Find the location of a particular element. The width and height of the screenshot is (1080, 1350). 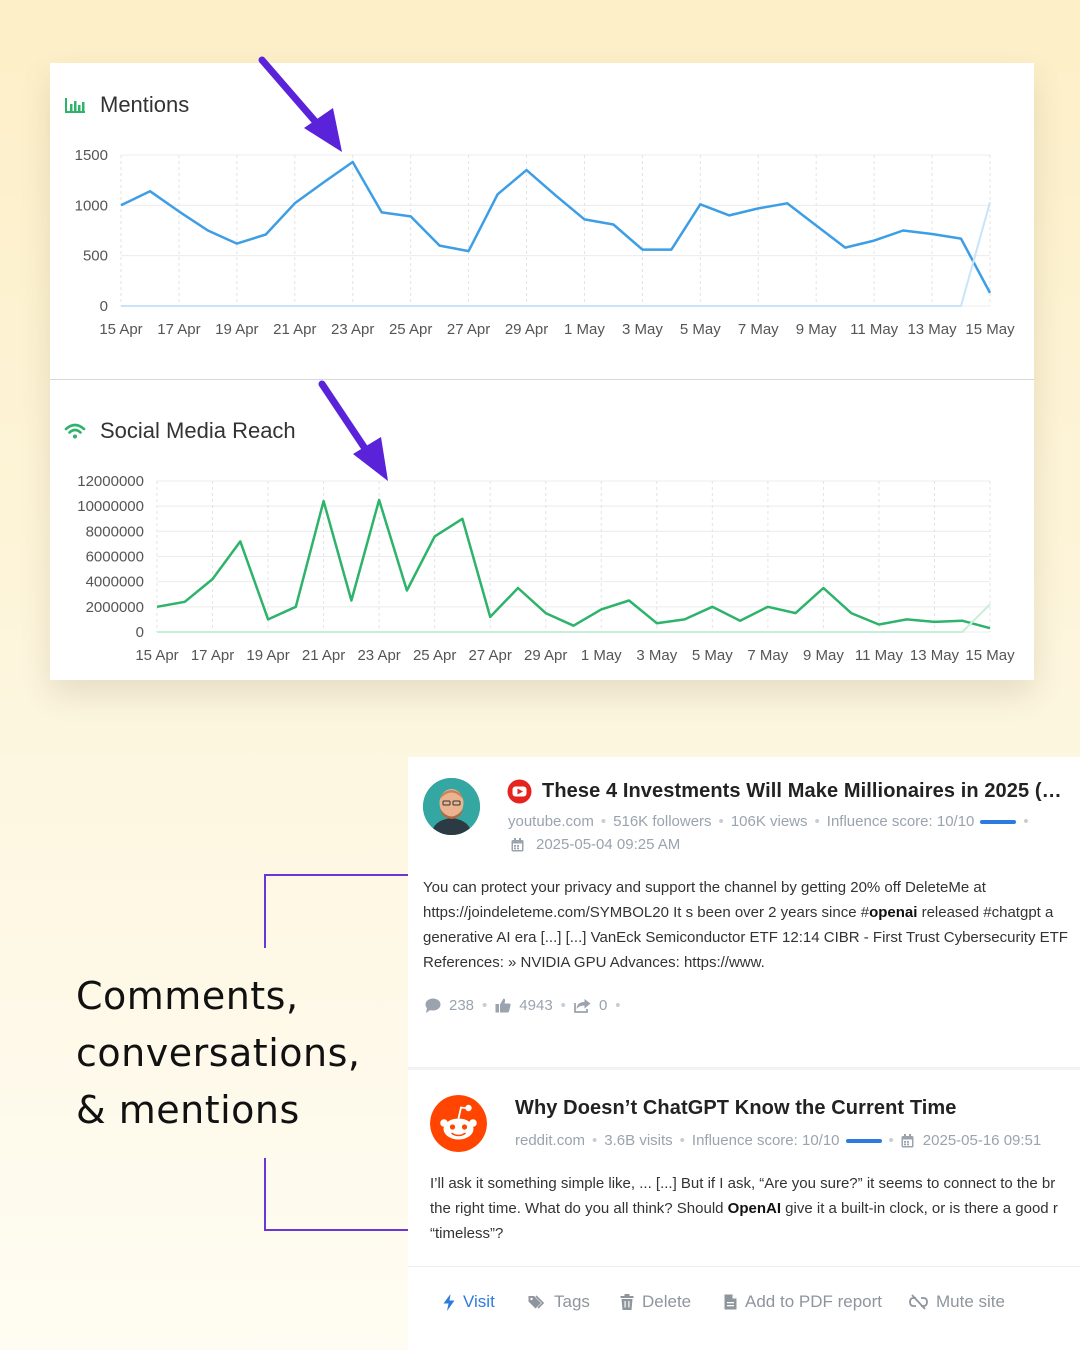

mention-date-row: 2025-05-04 09:25 AM is located at coordinates (595, 844).